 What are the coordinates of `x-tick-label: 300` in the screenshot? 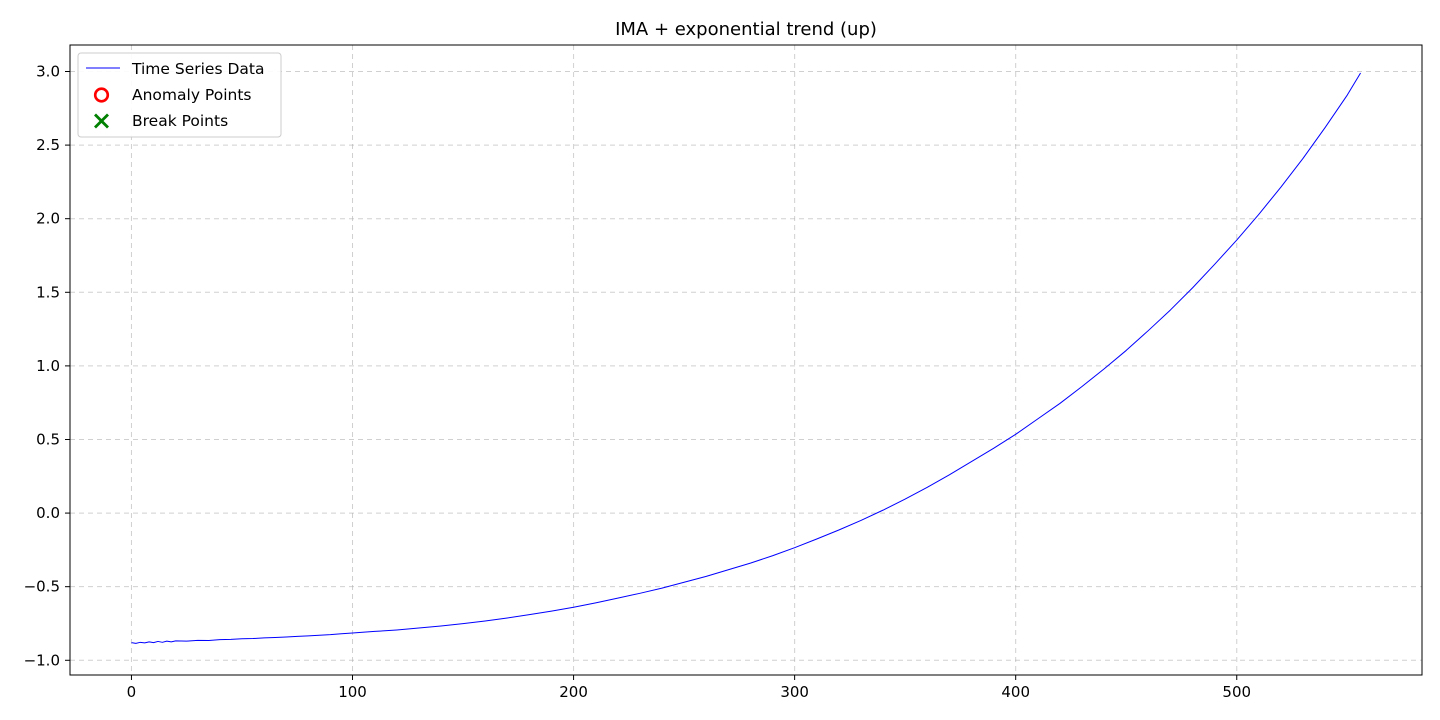 It's located at (794, 692).